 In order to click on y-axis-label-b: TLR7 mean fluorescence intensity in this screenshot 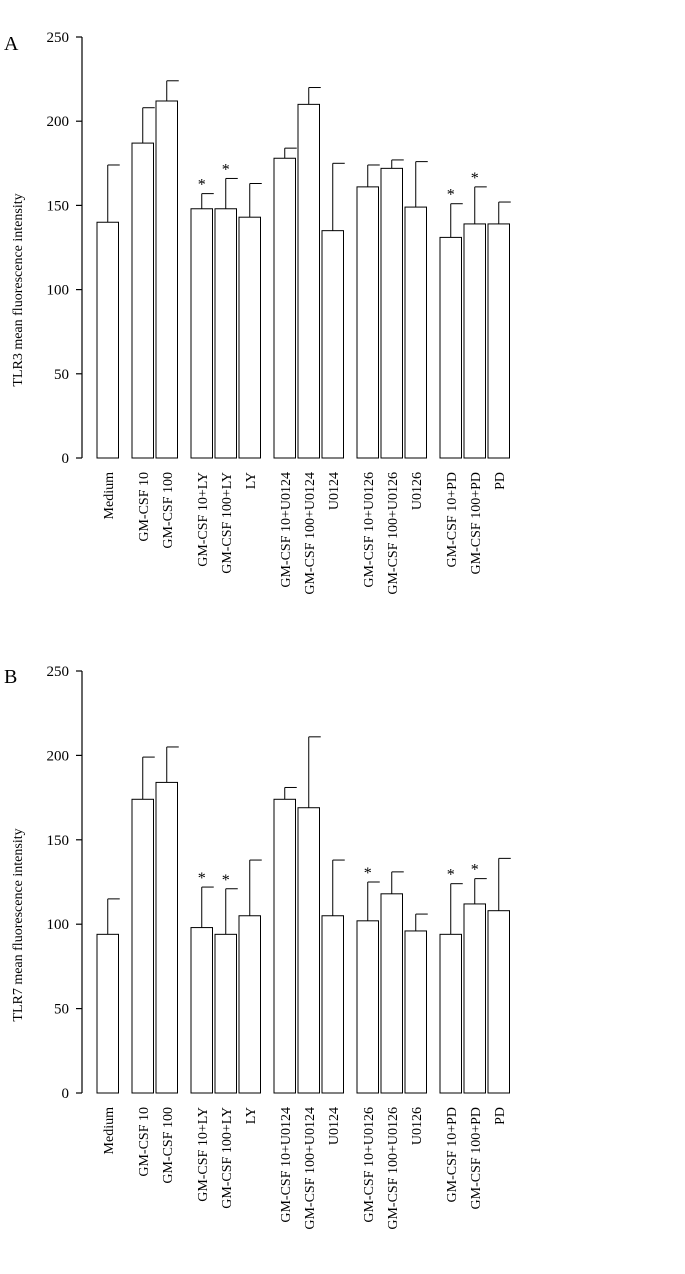, I will do `click(18, 924)`.